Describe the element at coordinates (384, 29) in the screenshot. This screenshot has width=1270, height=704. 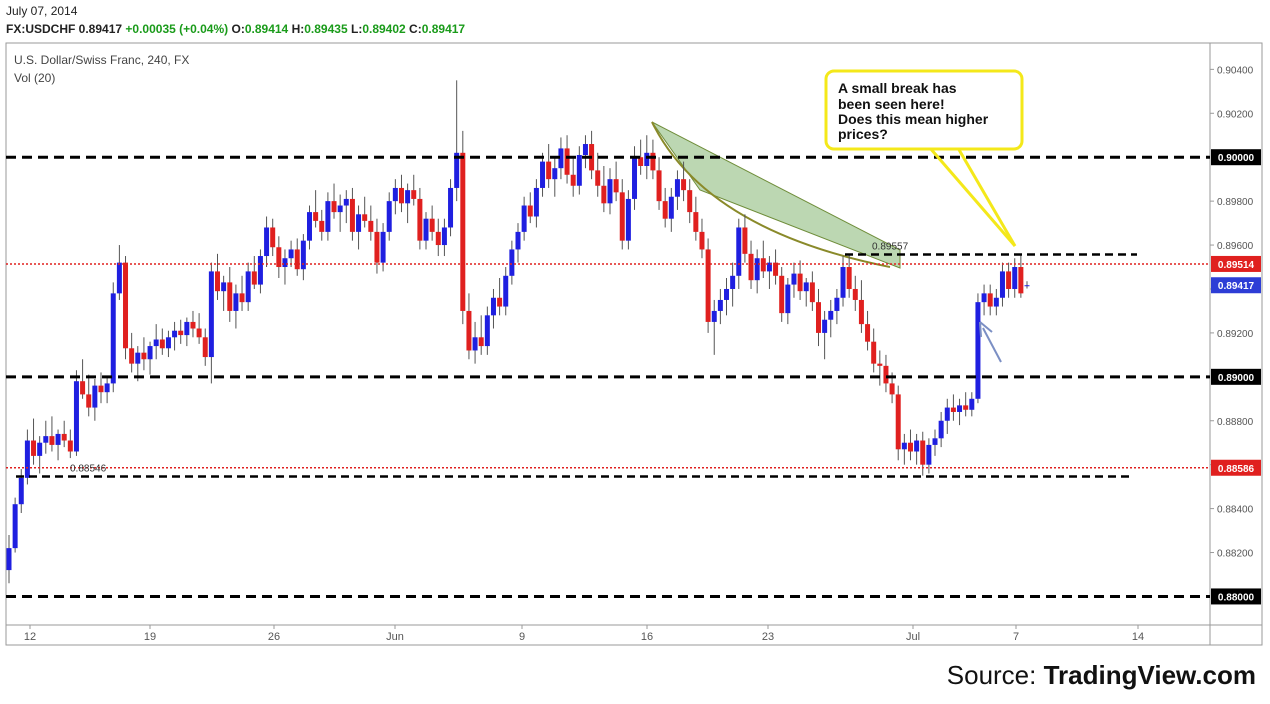
I see `low-value: 0.89402` at that location.